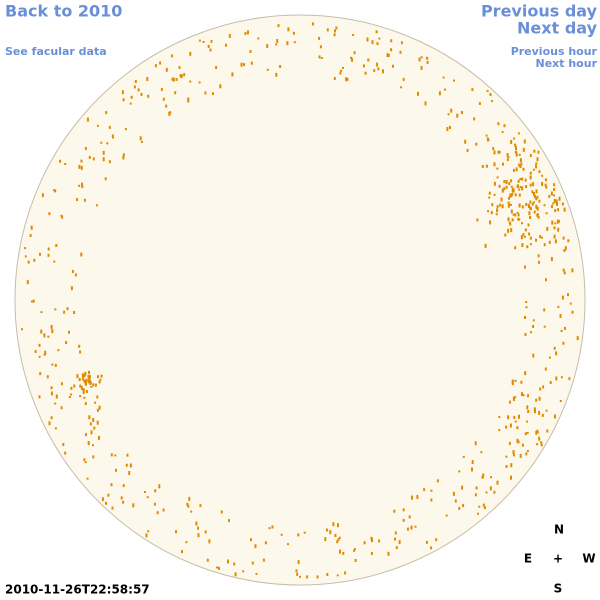 The width and height of the screenshot is (600, 600). I want to click on facular-link: See facular data, so click(56, 51).